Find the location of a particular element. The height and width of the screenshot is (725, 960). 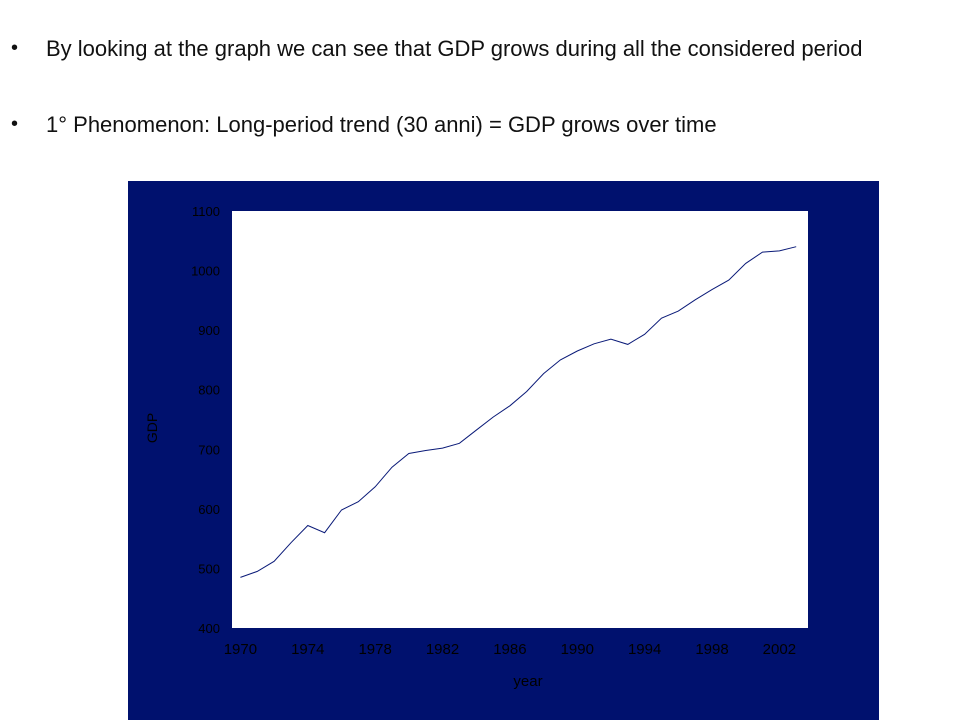

x-axis-label: year is located at coordinates (527, 681).